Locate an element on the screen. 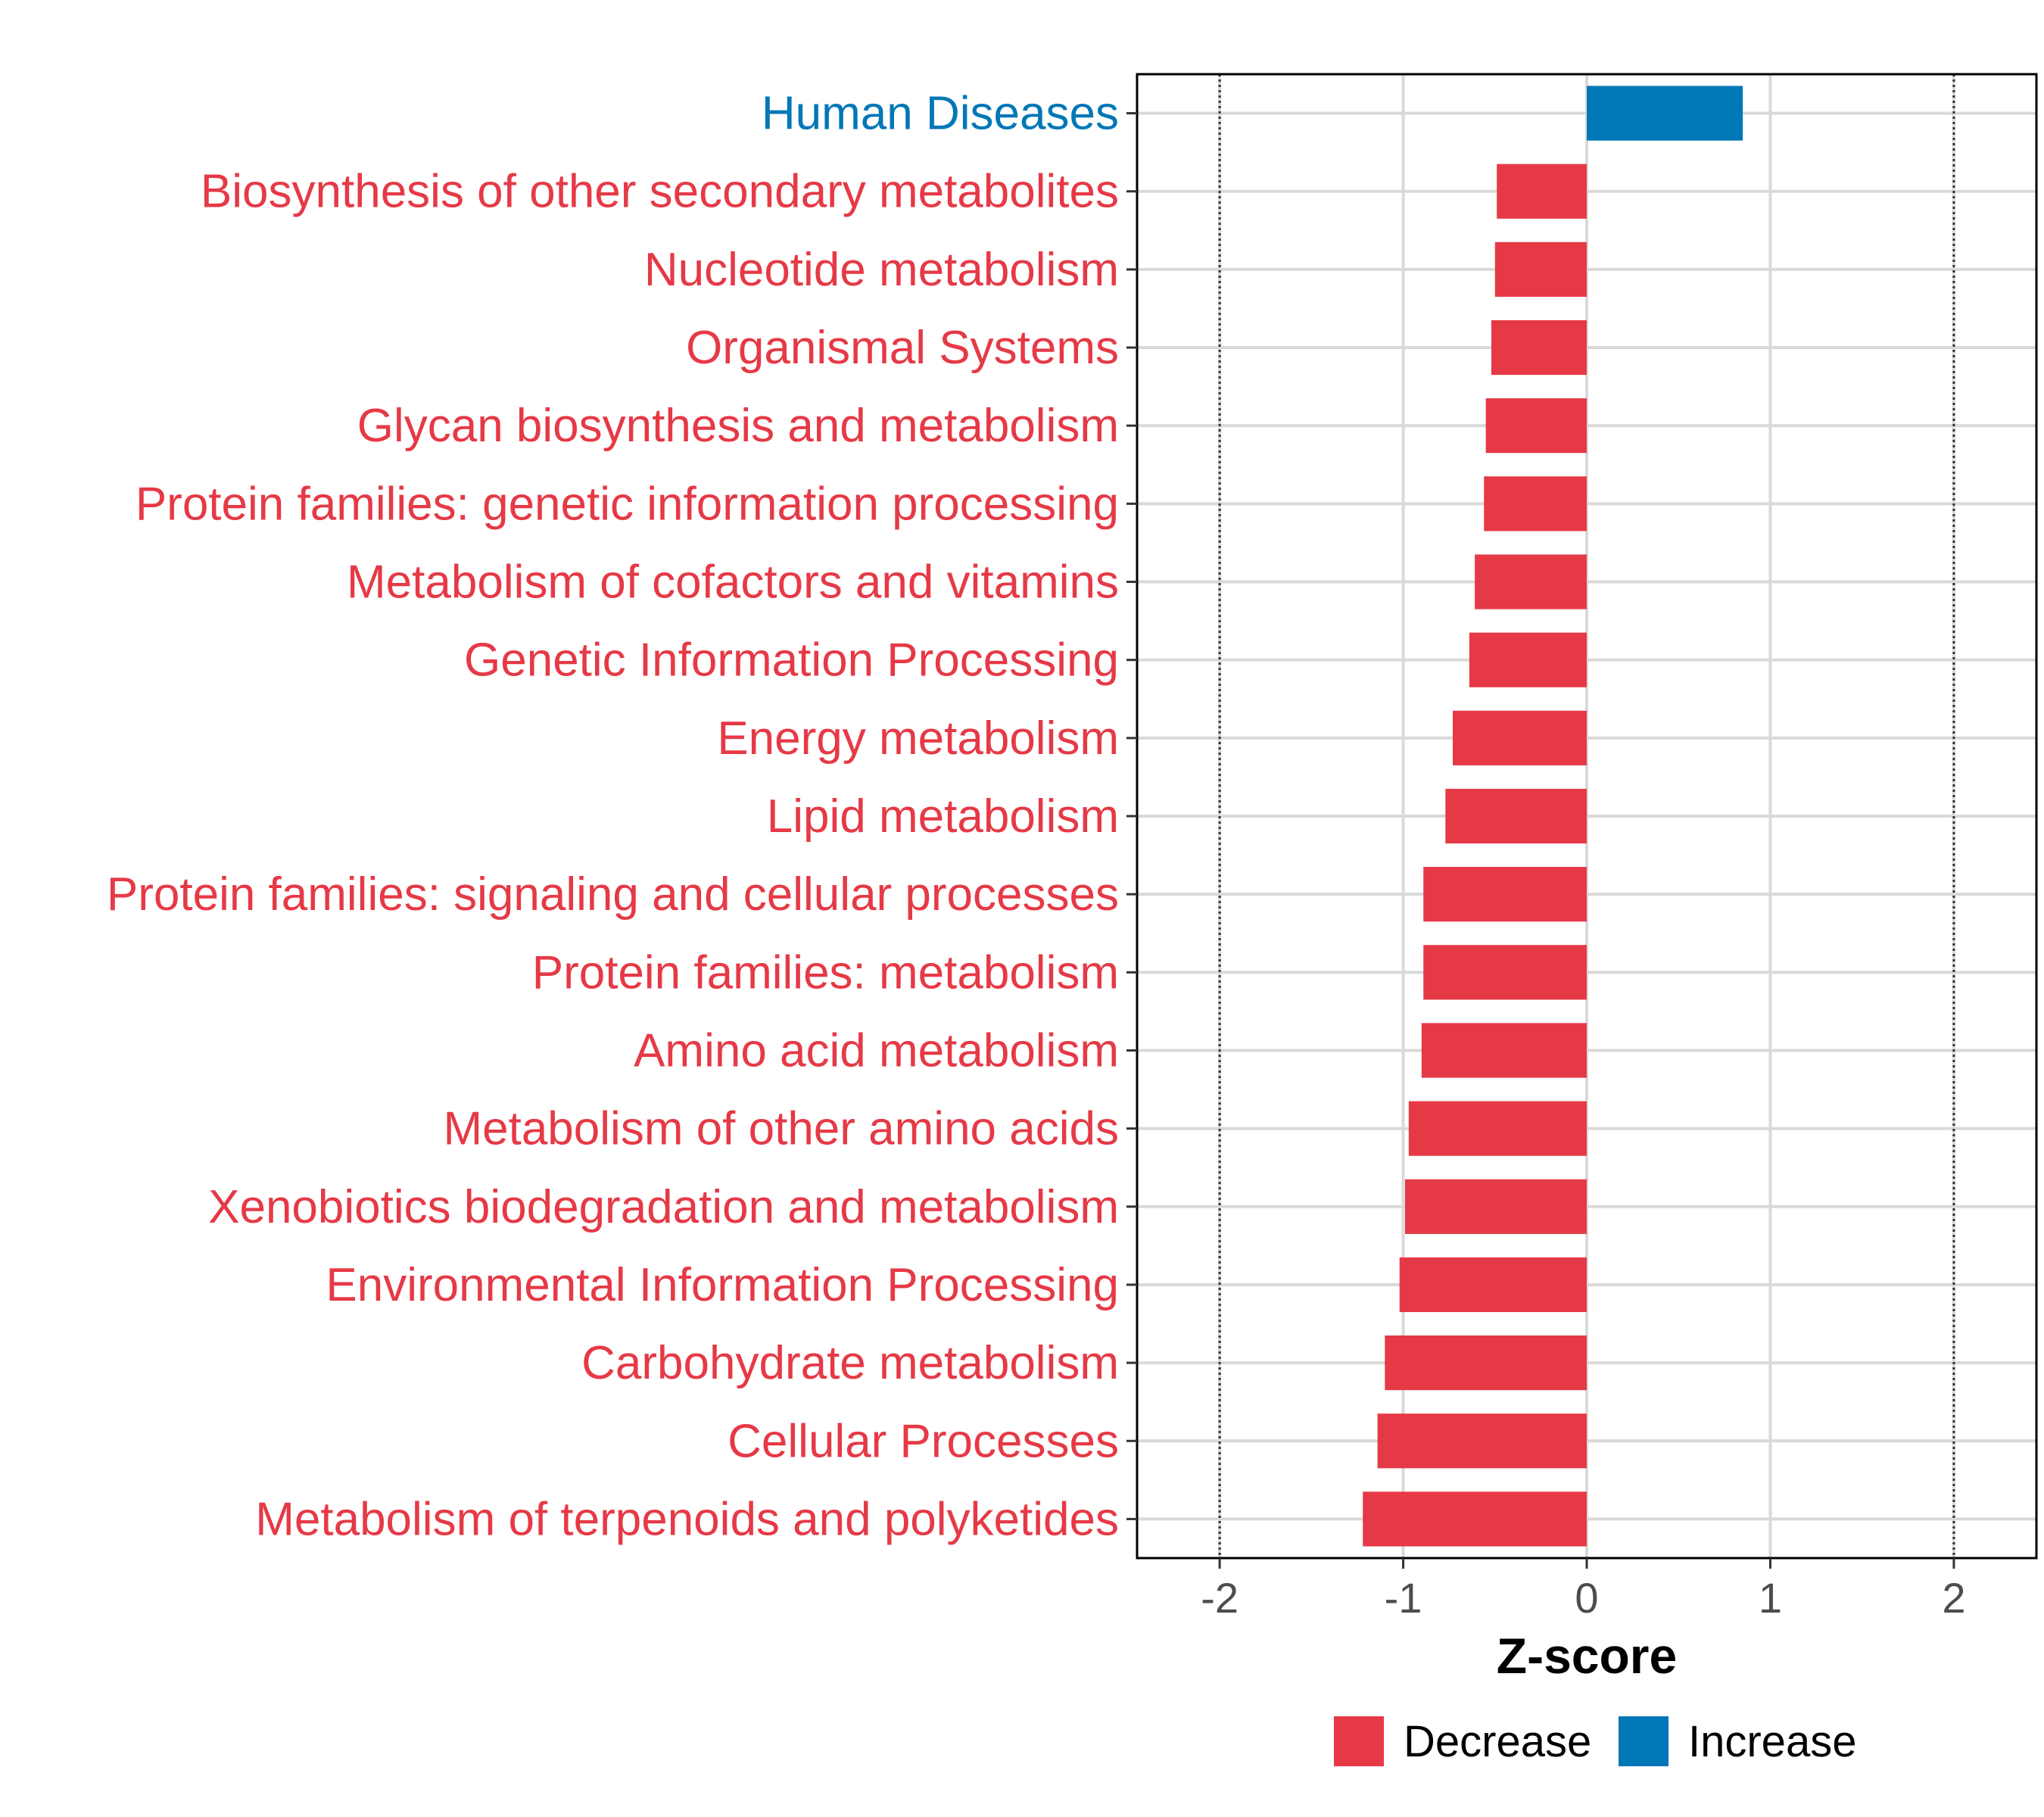 The image size is (2044, 1817). y-tick-label: Genetic Information Processing is located at coordinates (791, 660).